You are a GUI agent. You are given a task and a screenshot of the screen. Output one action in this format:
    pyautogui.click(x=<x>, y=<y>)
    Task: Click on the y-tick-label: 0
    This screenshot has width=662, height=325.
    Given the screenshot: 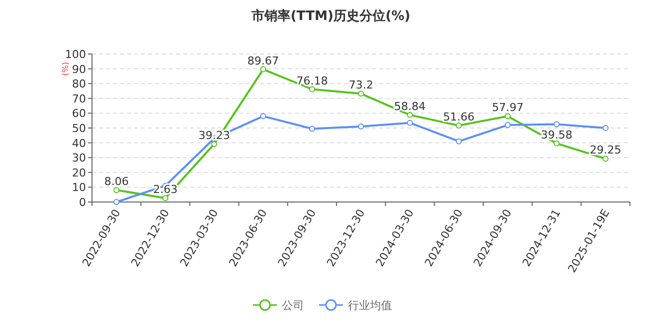 What is the action you would take?
    pyautogui.click(x=82, y=202)
    